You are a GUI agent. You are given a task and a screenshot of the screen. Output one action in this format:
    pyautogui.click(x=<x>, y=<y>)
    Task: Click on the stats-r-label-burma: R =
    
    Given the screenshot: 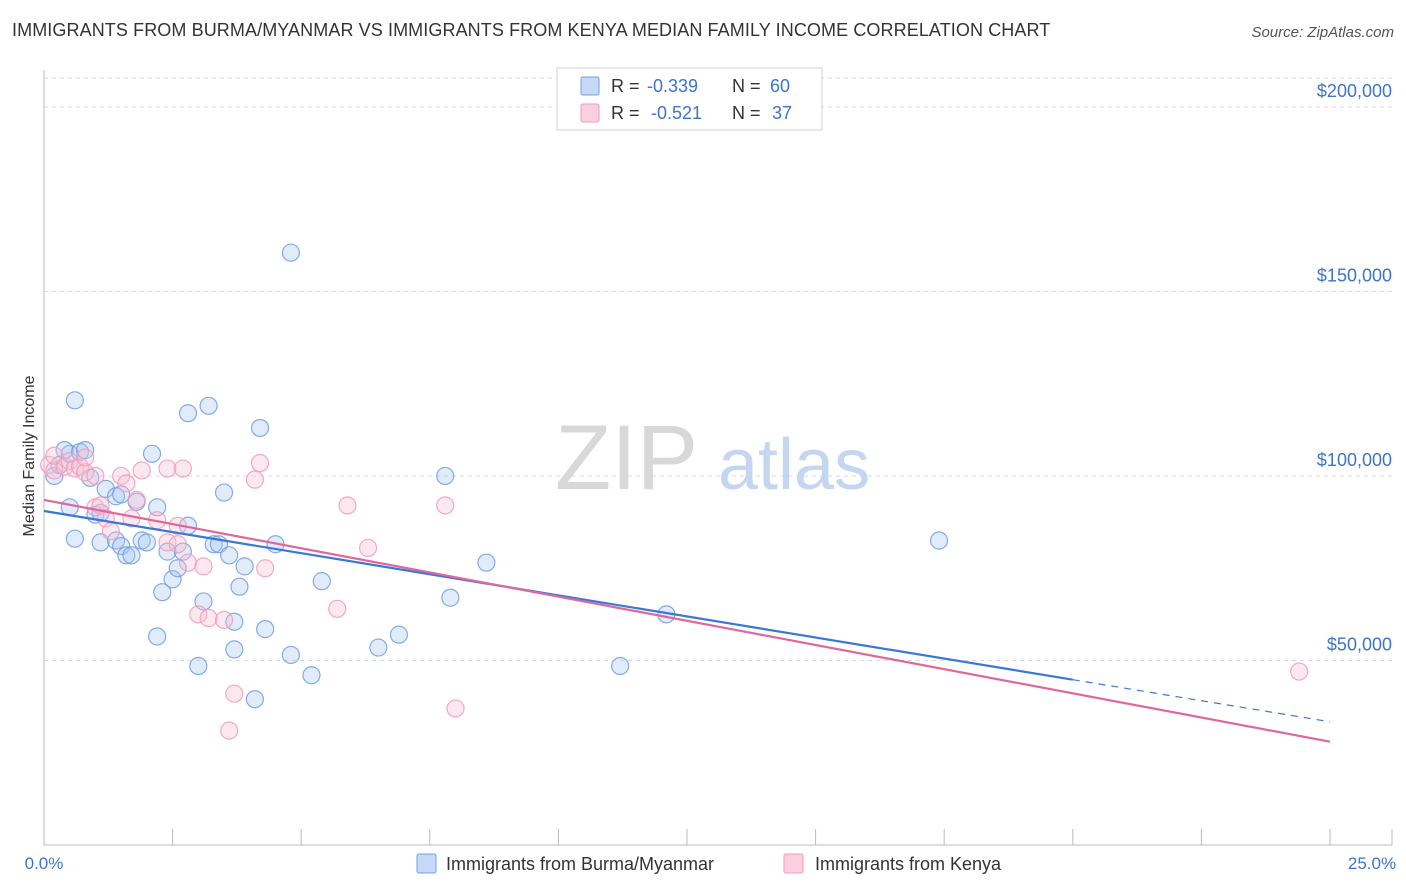 What is the action you would take?
    pyautogui.click(x=625, y=86)
    